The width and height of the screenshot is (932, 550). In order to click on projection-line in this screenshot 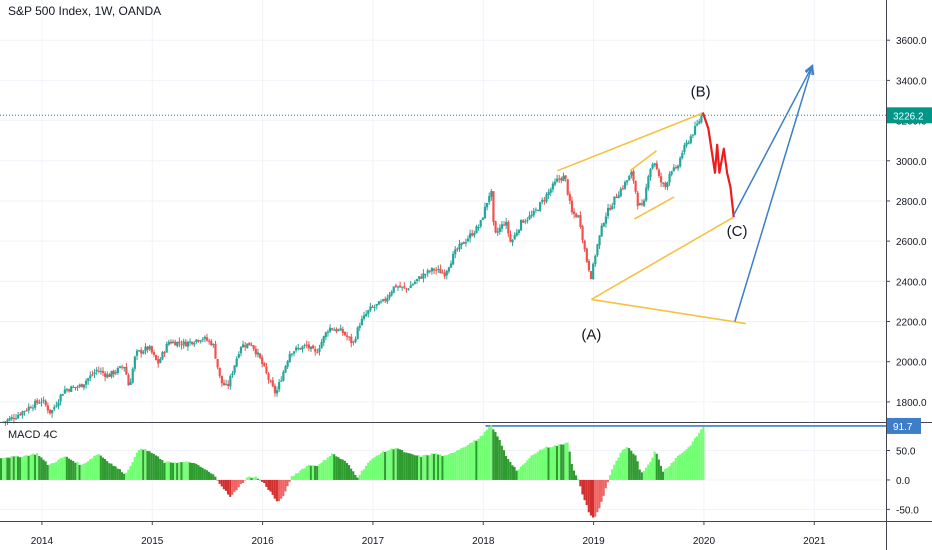, I will do `click(772, 141)`.